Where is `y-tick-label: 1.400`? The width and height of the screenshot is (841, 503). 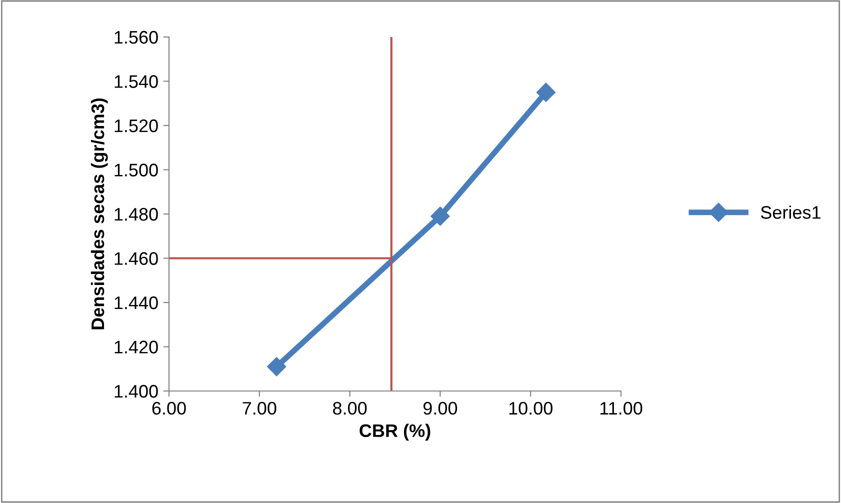 y-tick-label: 1.400 is located at coordinates (136, 391).